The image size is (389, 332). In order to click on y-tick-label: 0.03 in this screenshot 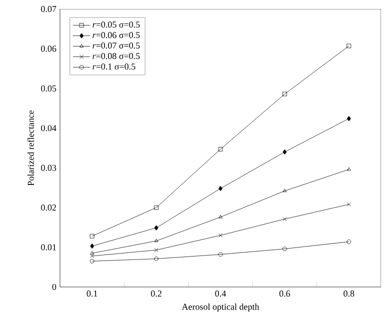, I will do `click(48, 167)`.